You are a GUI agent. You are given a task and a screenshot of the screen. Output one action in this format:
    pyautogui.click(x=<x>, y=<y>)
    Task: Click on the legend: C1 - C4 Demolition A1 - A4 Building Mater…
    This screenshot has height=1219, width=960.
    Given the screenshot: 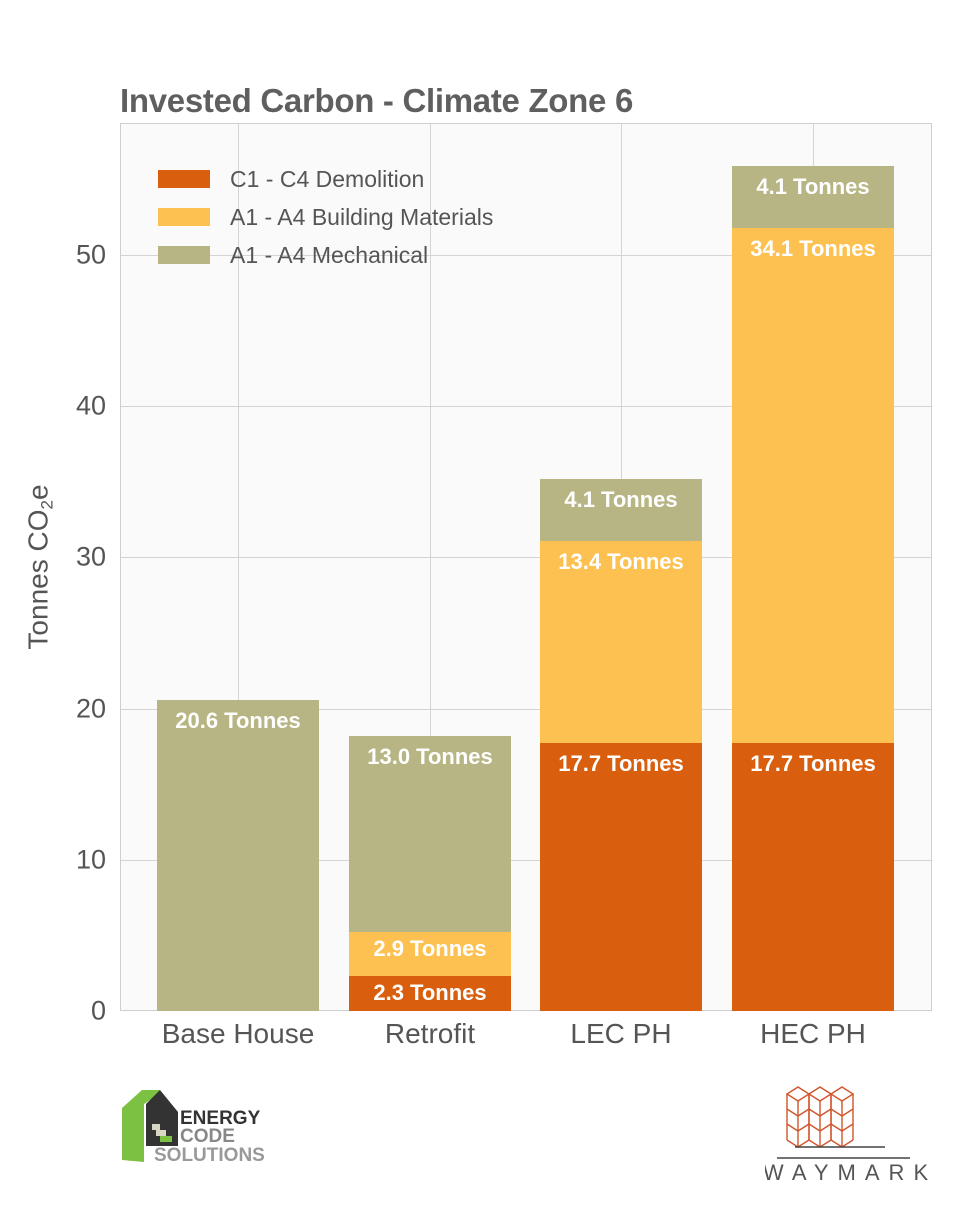 What is the action you would take?
    pyautogui.click(x=325, y=217)
    